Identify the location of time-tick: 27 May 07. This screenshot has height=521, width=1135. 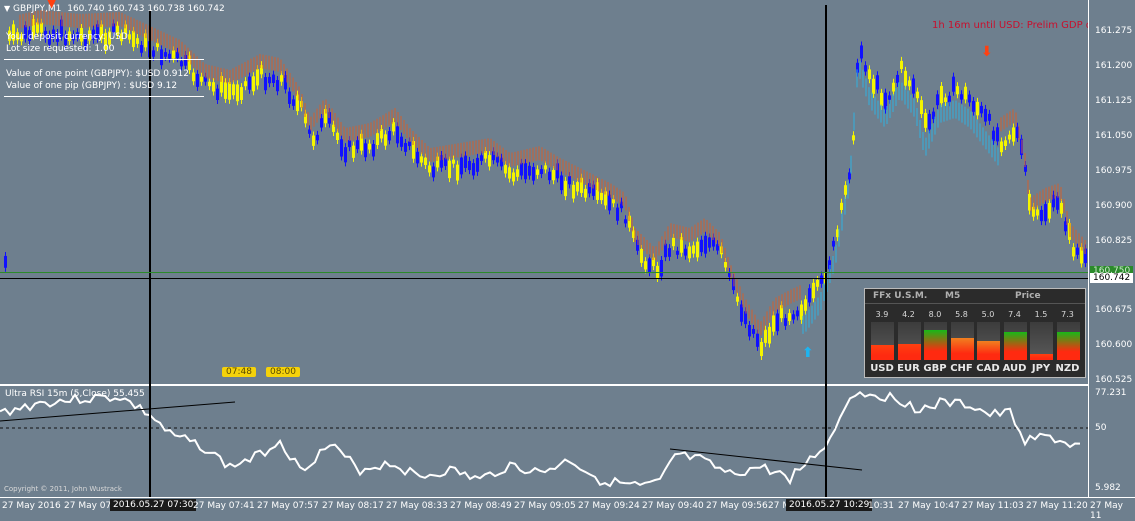
(88, 506).